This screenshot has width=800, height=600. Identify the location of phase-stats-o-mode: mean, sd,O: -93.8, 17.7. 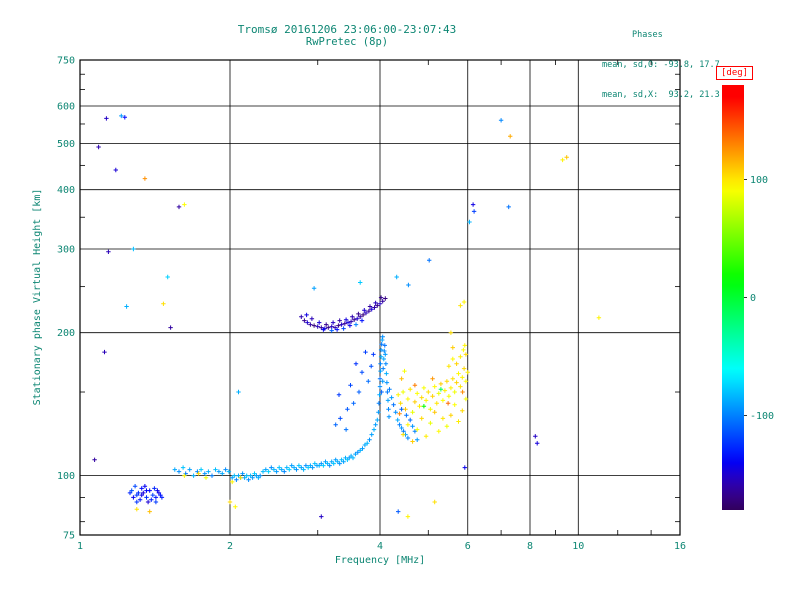
(661, 65).